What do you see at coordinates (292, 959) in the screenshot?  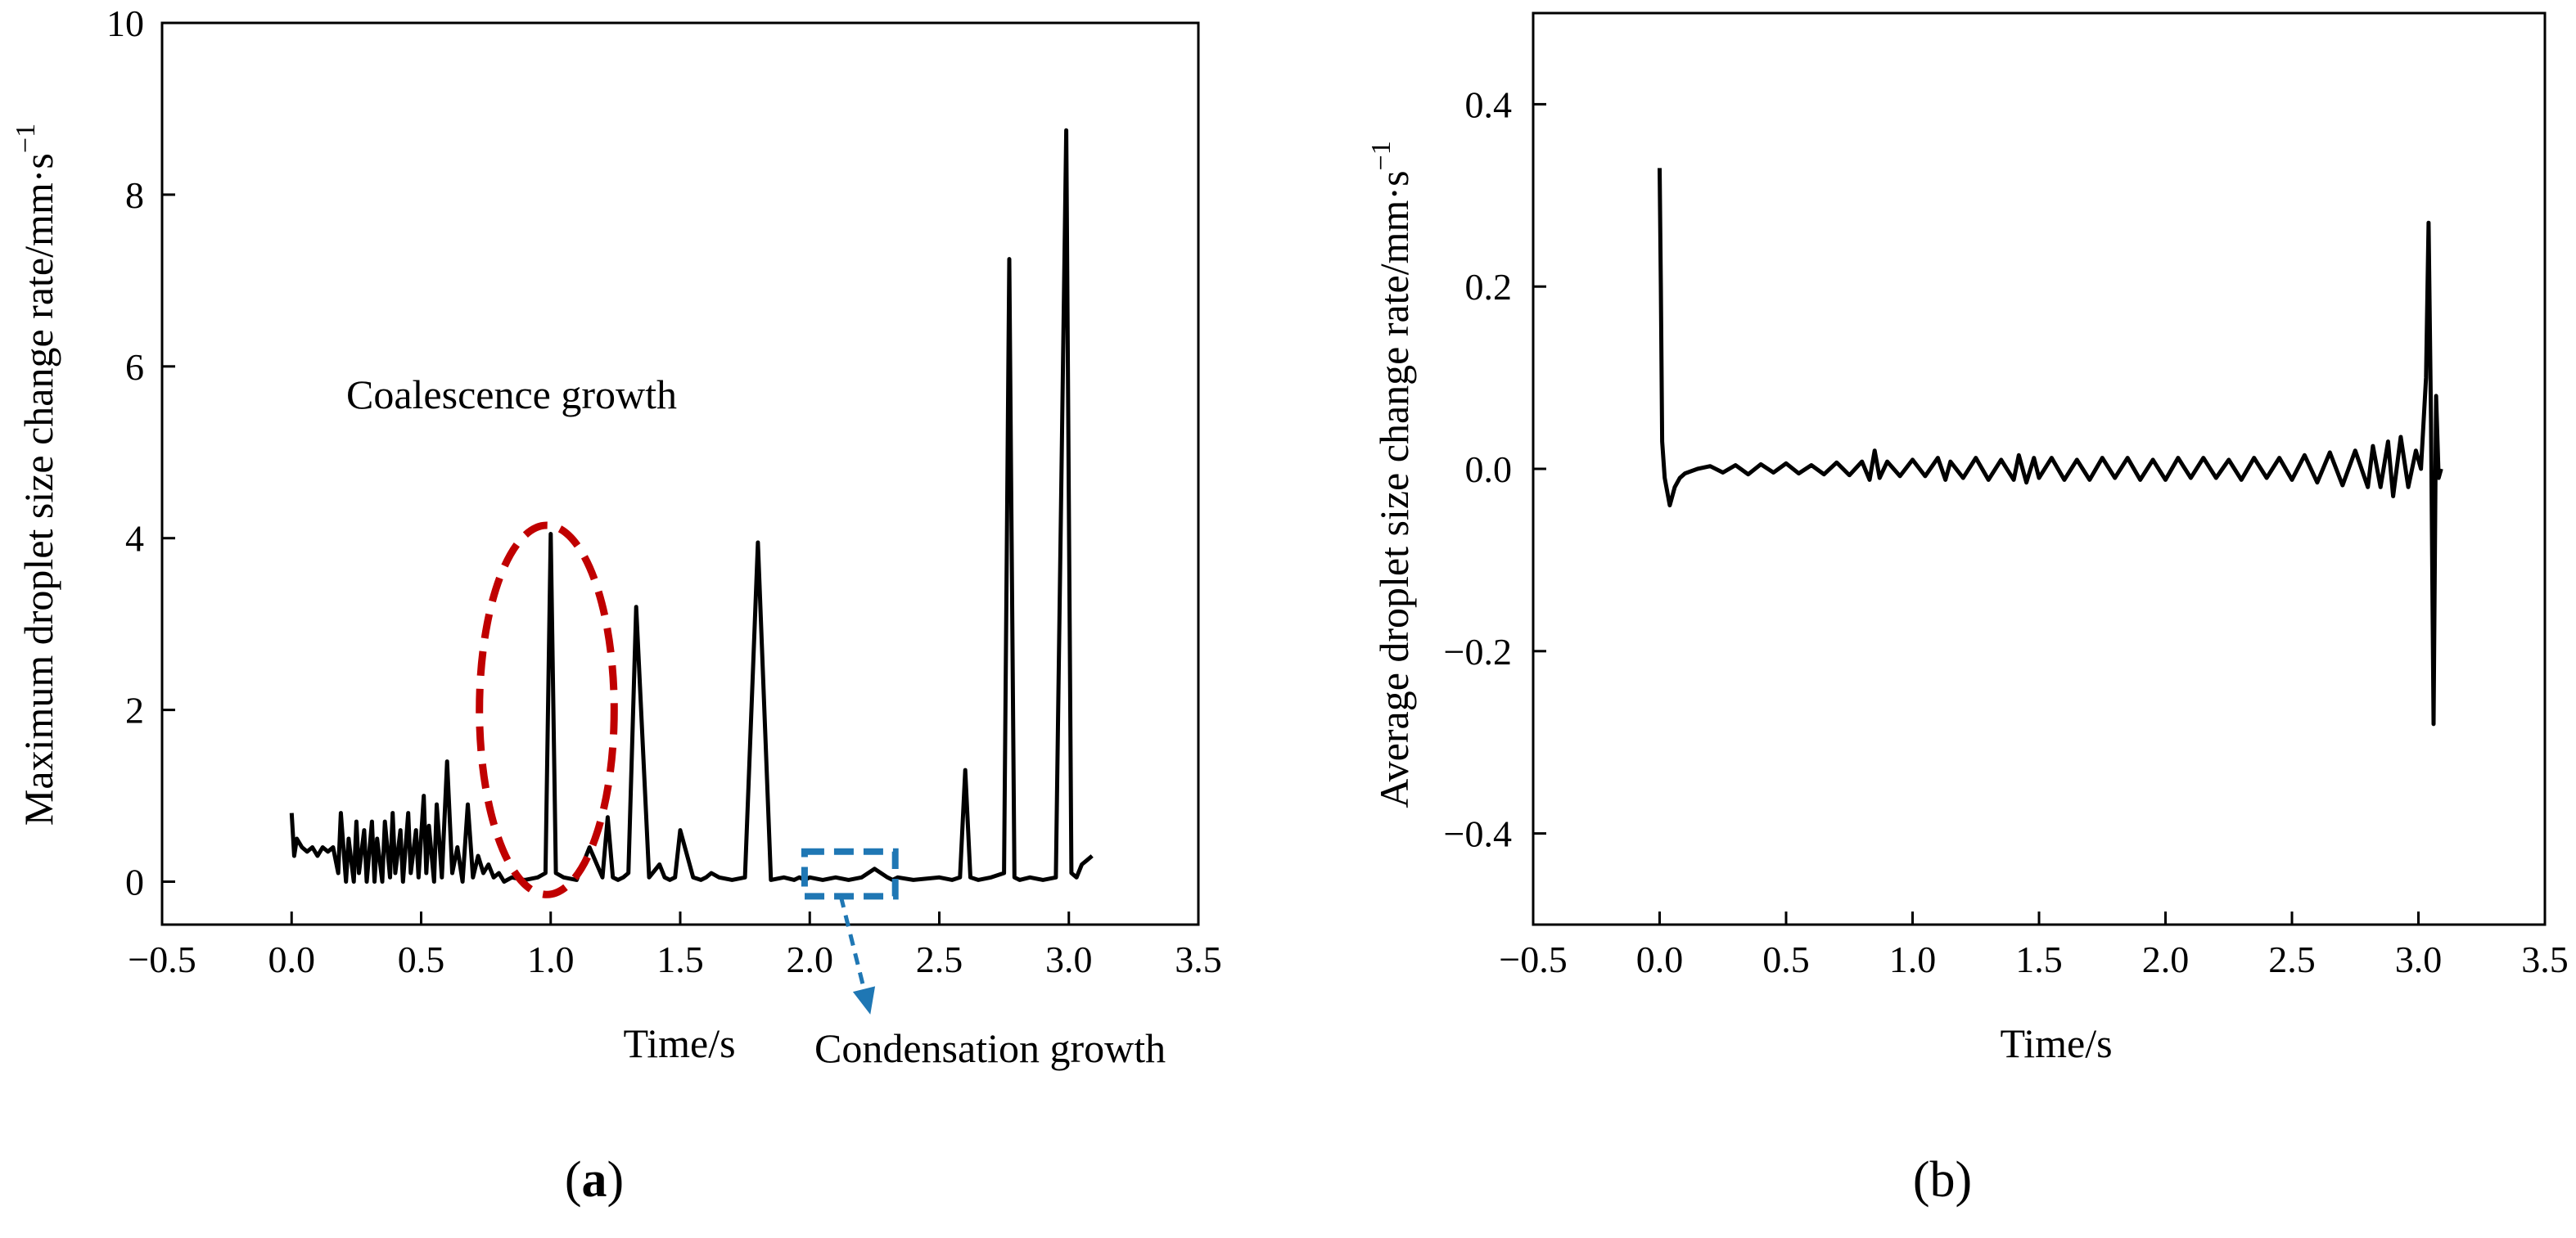 I see `x-tick-label-a-1: 0.0` at bounding box center [292, 959].